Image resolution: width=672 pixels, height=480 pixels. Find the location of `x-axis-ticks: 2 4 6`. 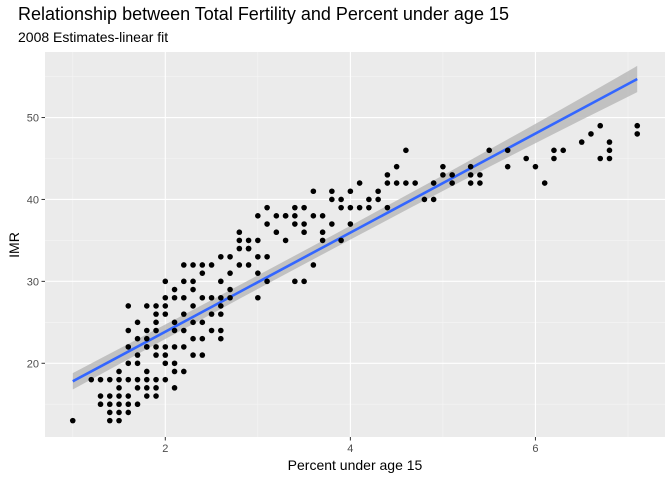

x-axis-ticks: 2 4 6 is located at coordinates (350, 446).